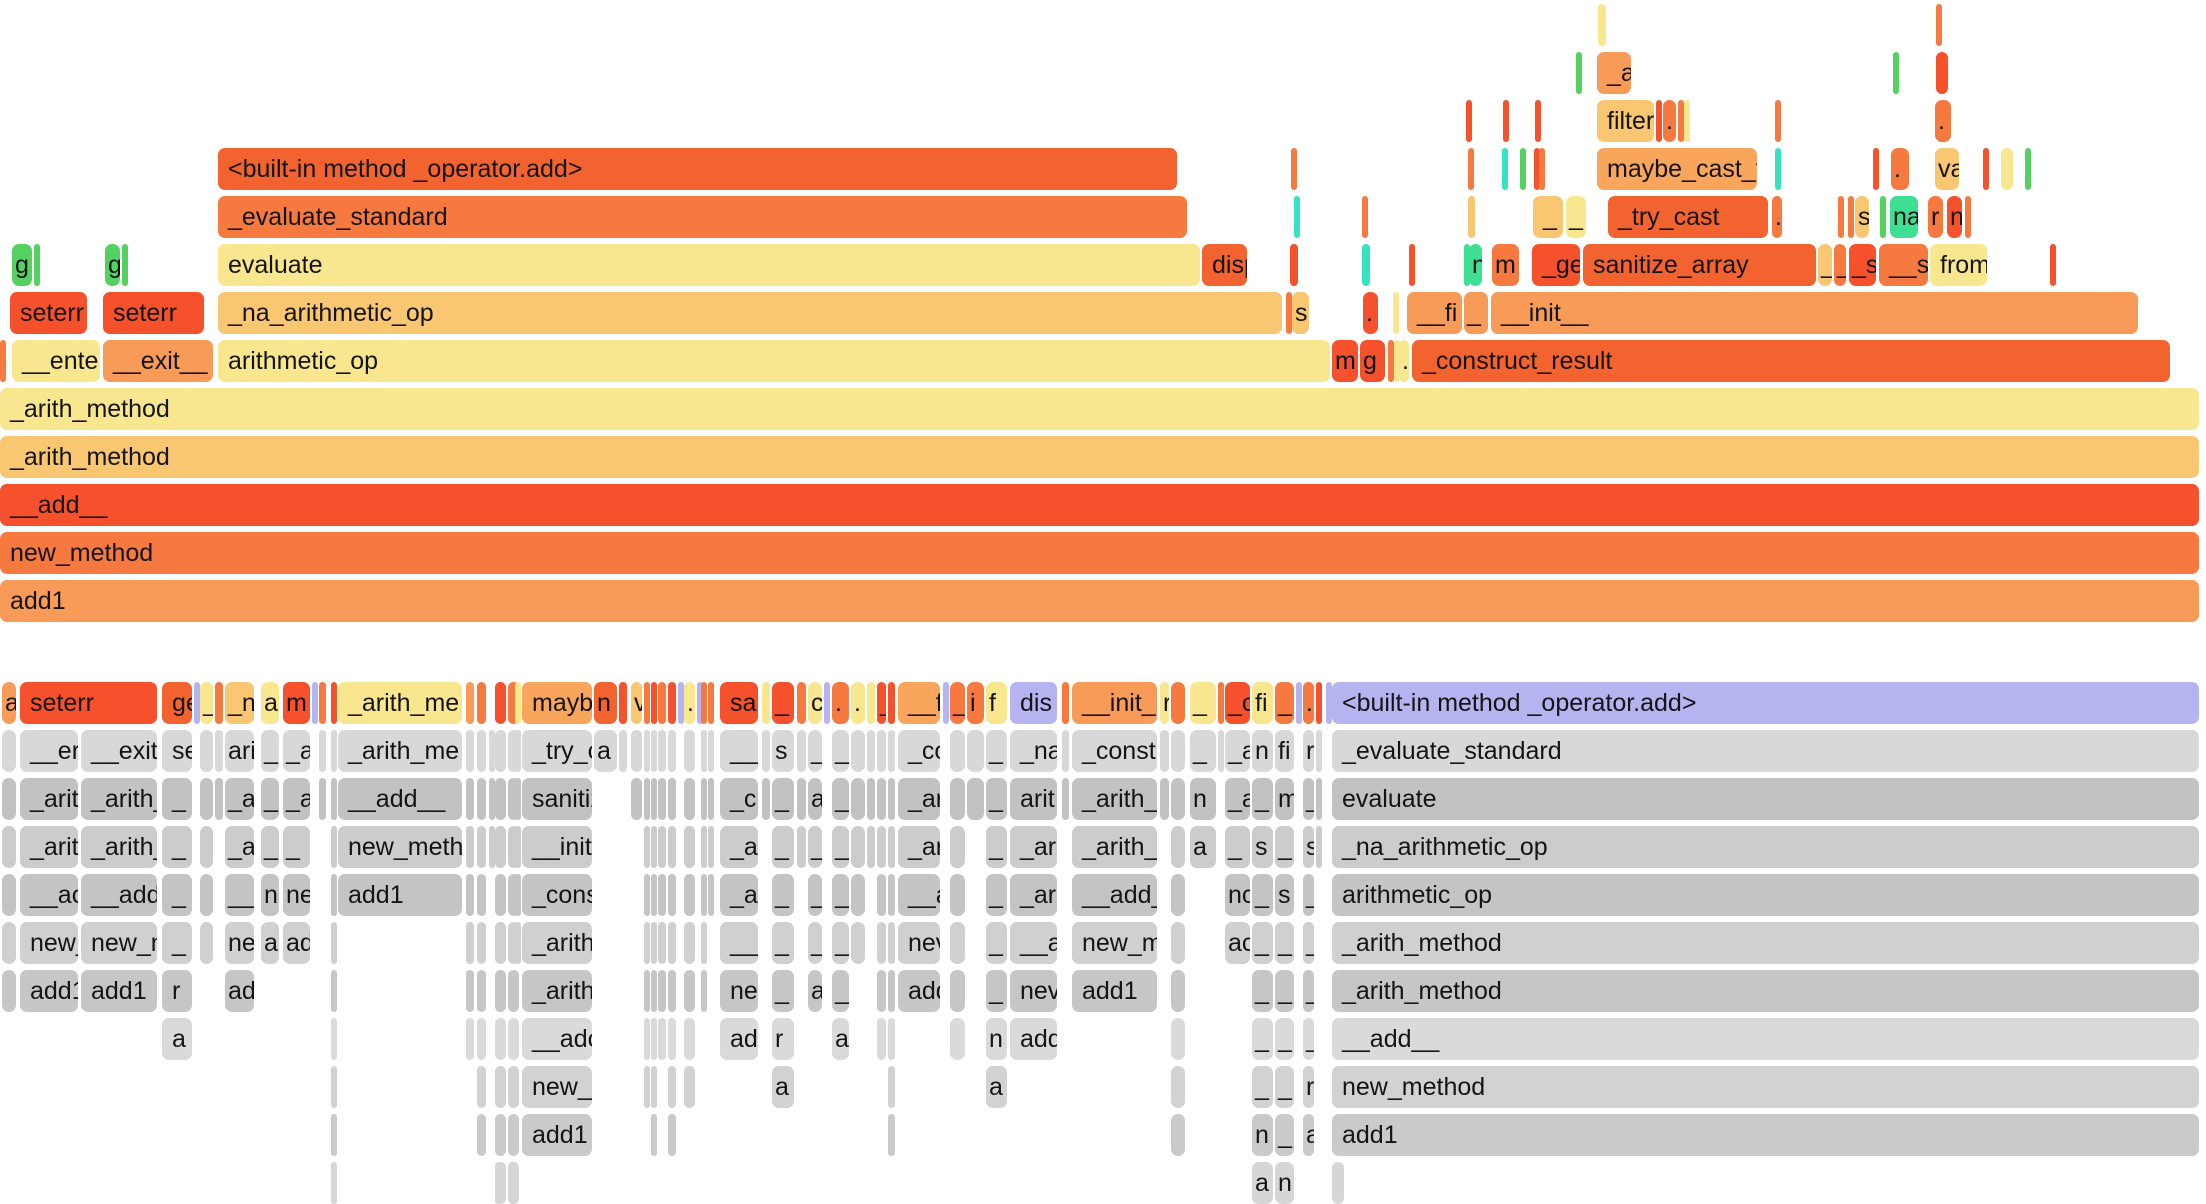 Image resolution: width=2206 pixels, height=1204 pixels. I want to click on frame-bar: _, so click(1548, 217).